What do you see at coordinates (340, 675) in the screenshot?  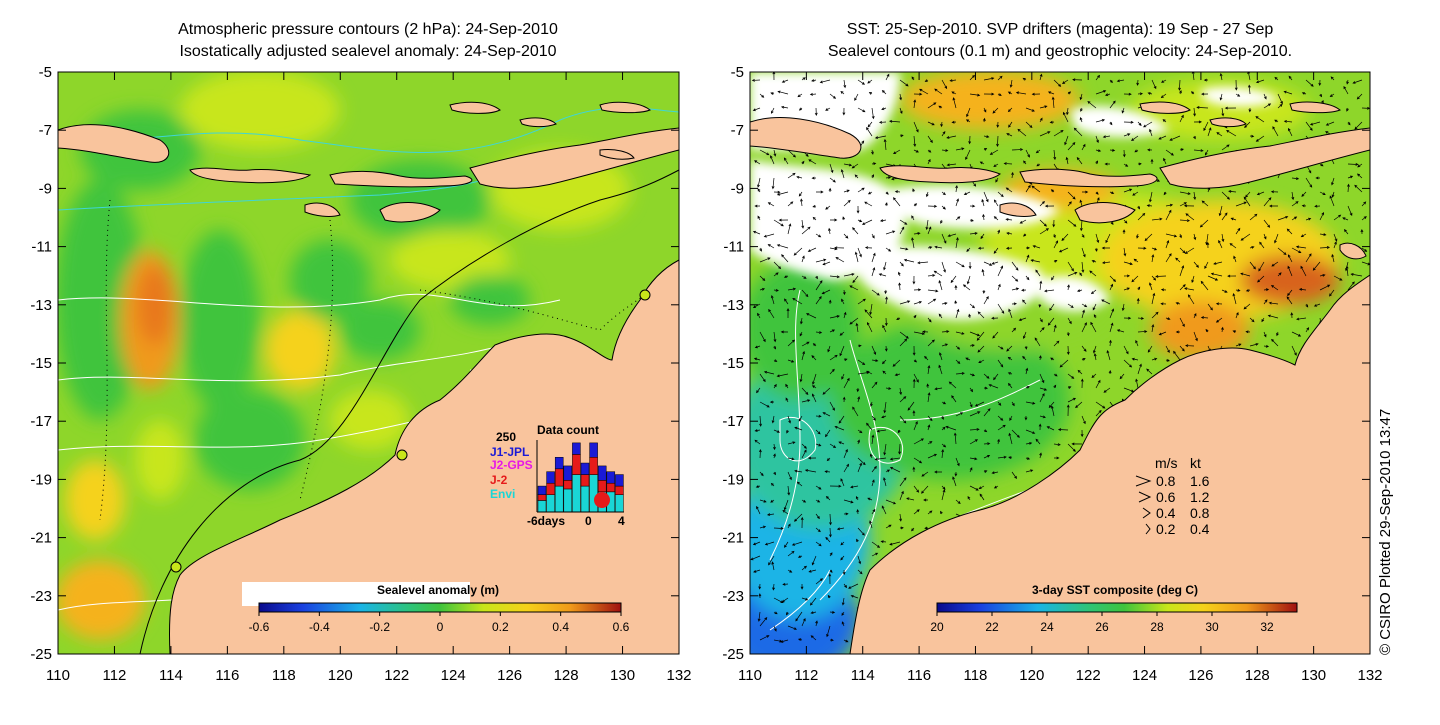 I see `left-xtick-label: 120` at bounding box center [340, 675].